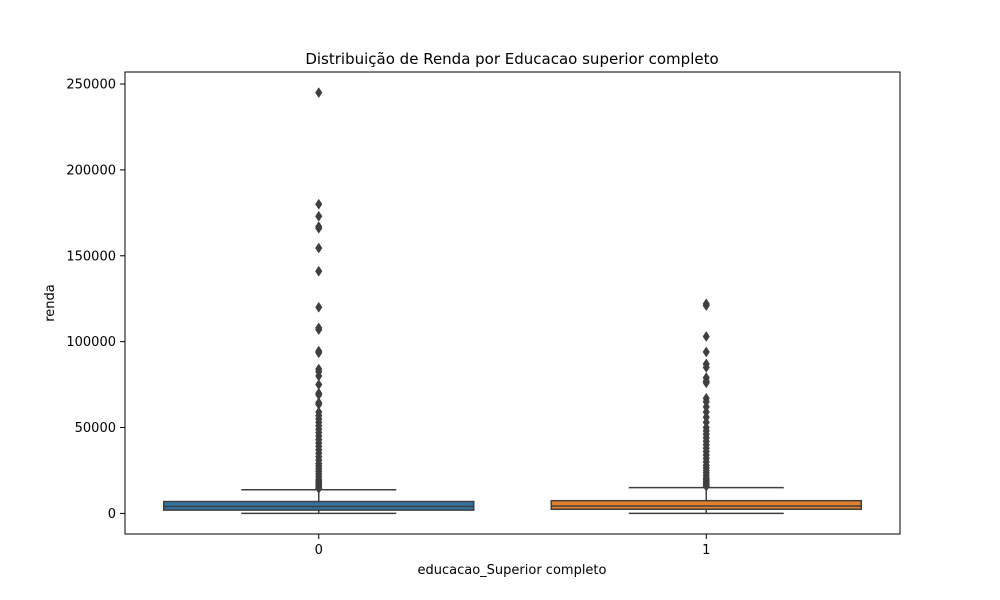 The width and height of the screenshot is (1000, 600). Describe the element at coordinates (95, 300) in the screenshot. I see `y-axis: 0 50000 100000 150000 200000 250000` at that location.